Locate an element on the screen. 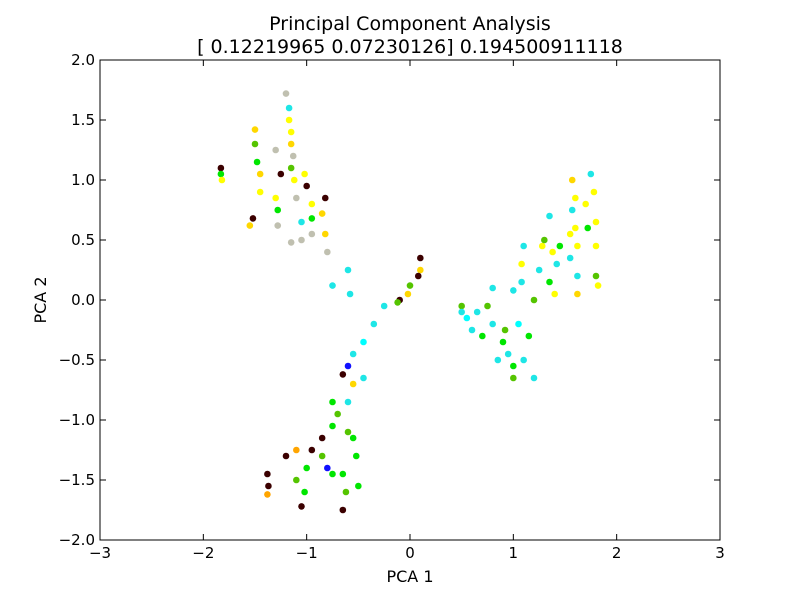  x-axis-label: PCA 1 is located at coordinates (409, 576).